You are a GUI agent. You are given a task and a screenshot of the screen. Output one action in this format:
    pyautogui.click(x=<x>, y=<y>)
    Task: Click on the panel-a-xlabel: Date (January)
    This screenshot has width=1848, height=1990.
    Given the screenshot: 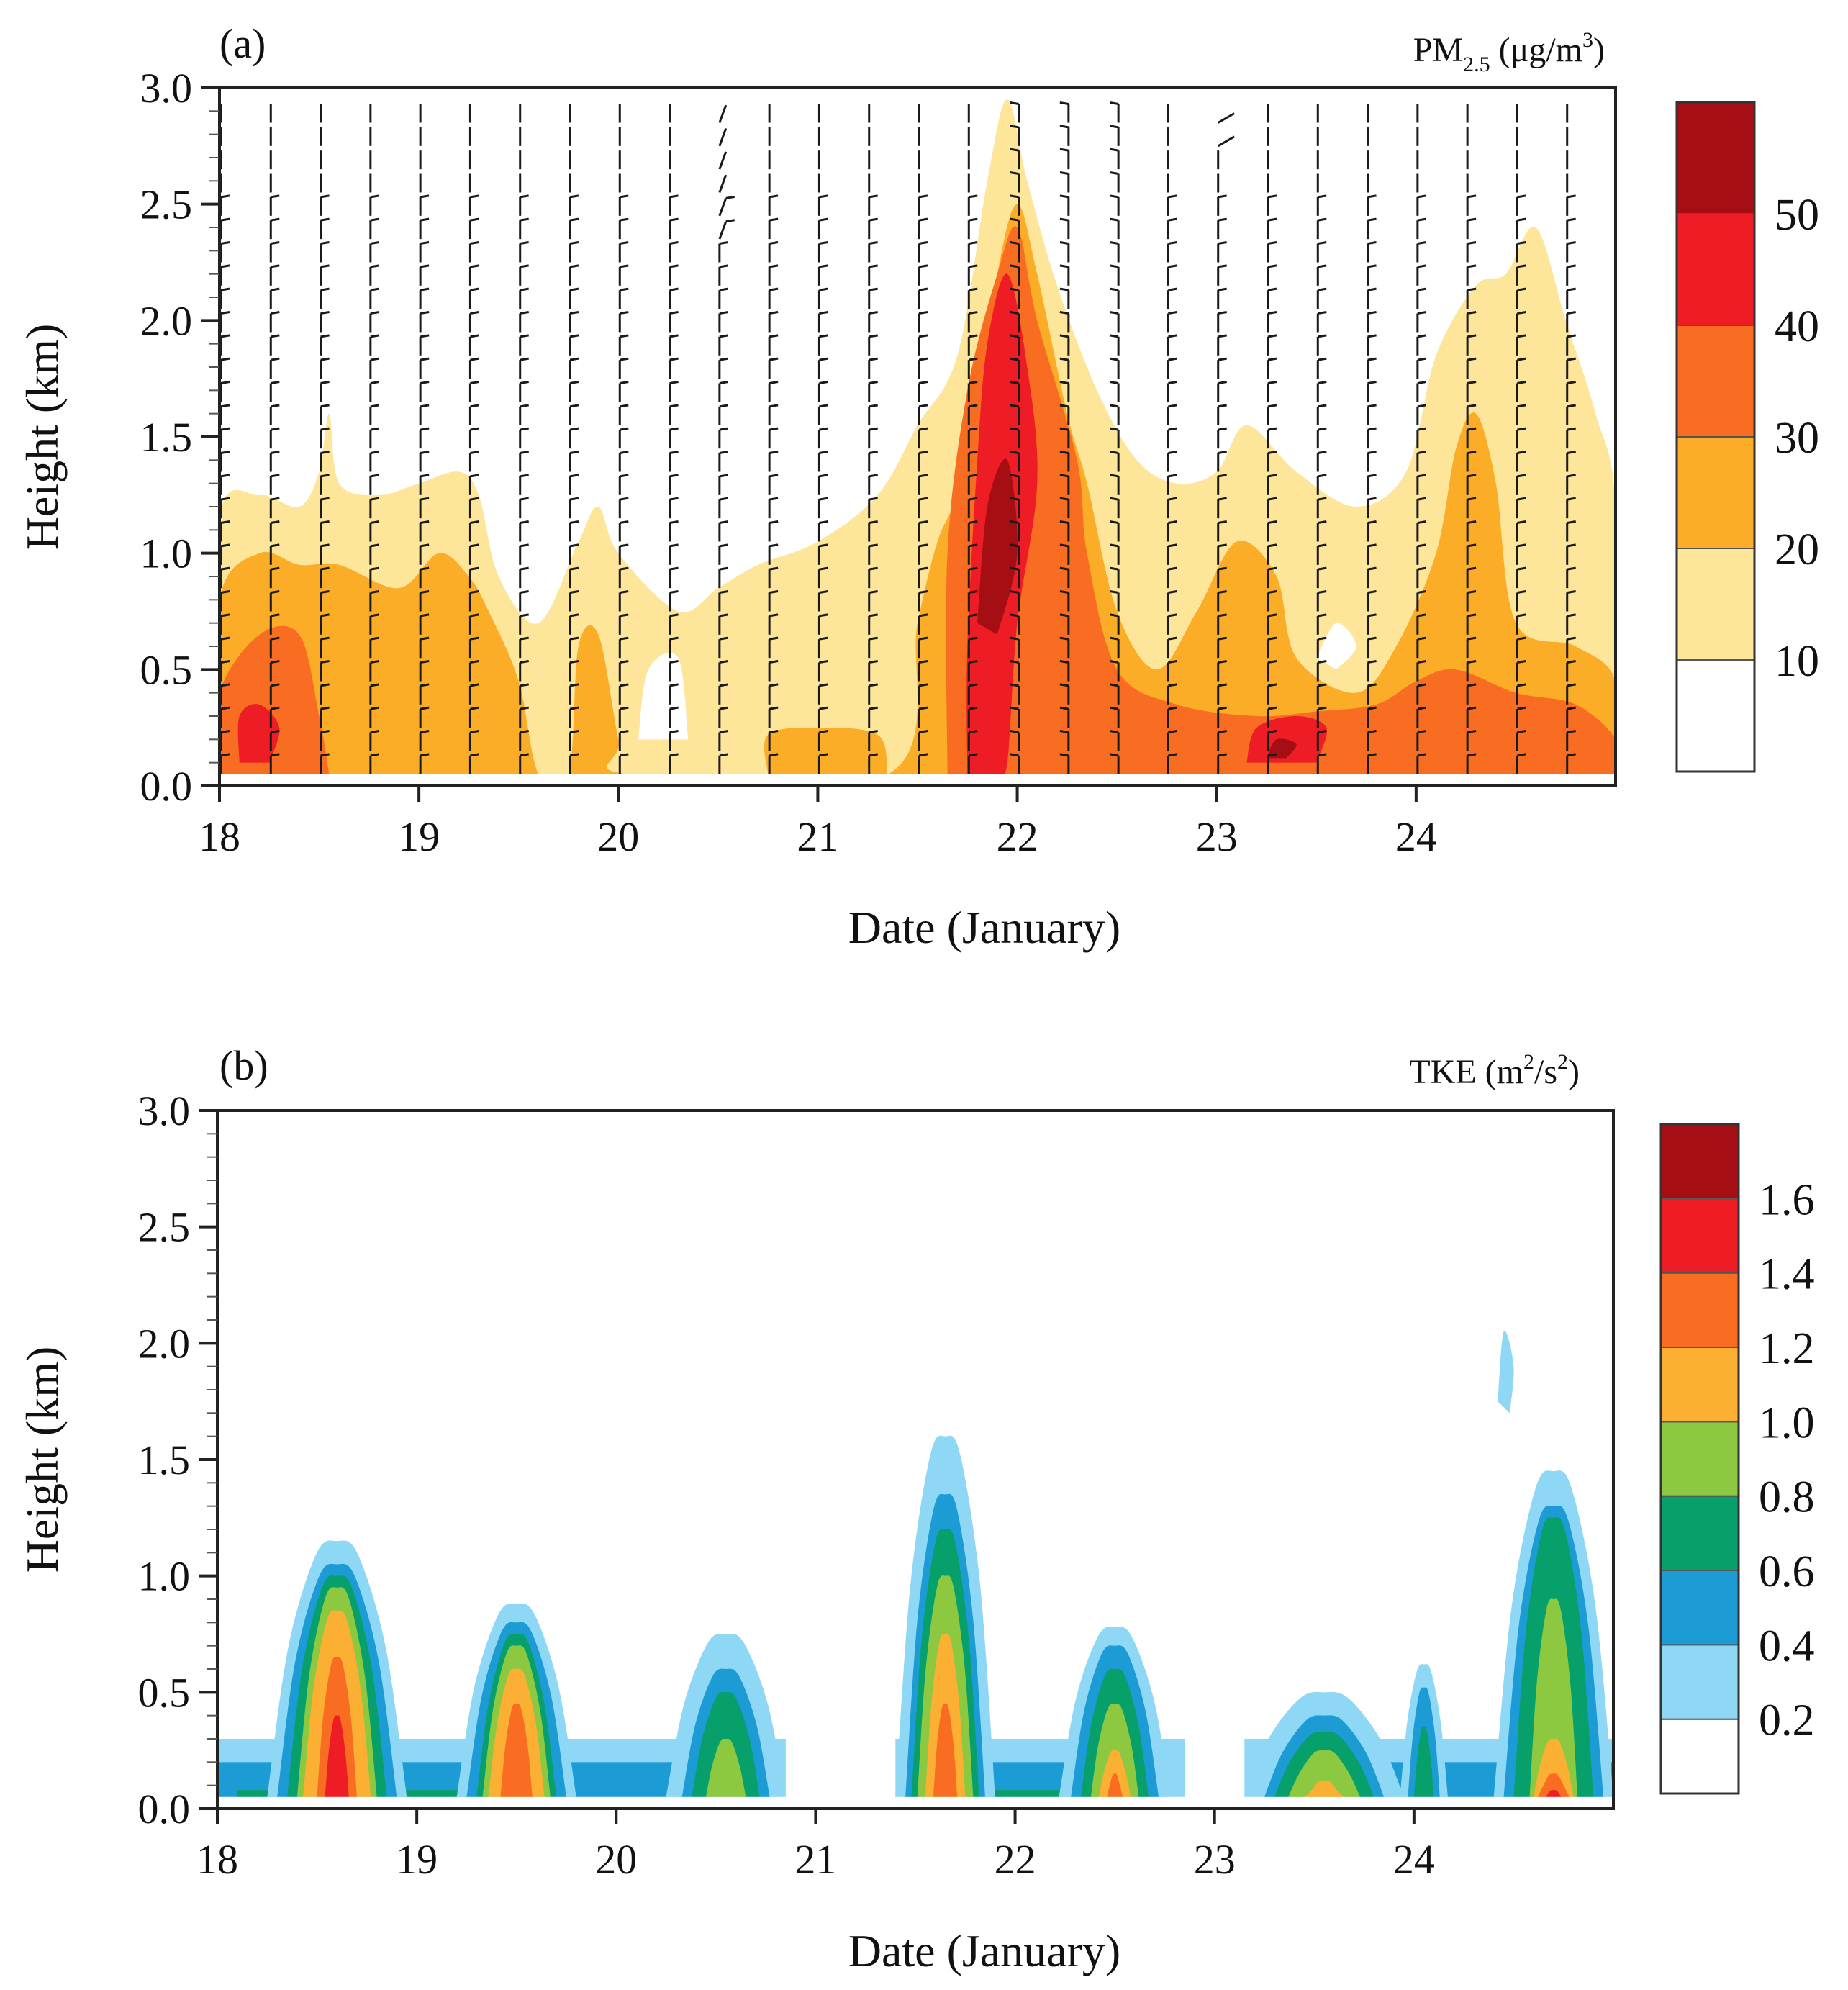 What is the action you would take?
    pyautogui.click(x=984, y=928)
    